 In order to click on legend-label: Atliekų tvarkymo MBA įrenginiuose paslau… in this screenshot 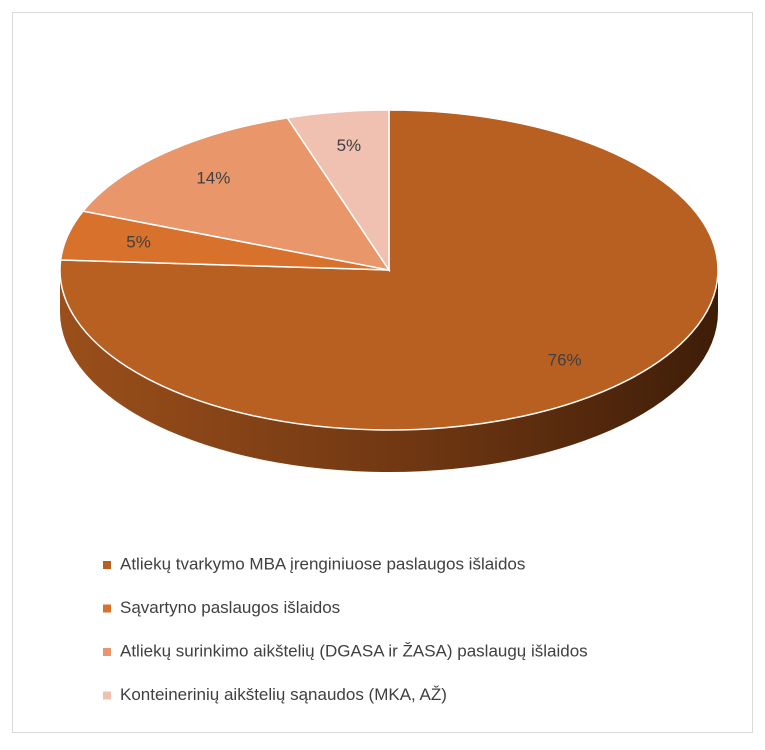, I will do `click(322, 563)`.